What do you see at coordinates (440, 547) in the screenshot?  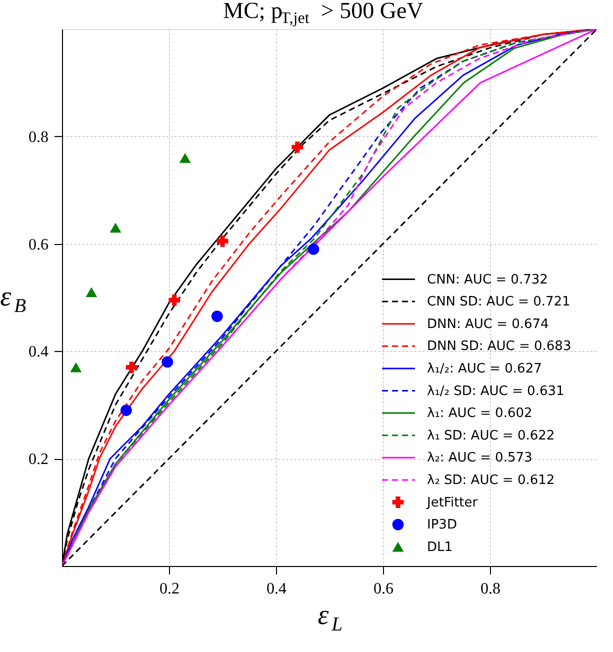 I see `legend-label: DL1` at bounding box center [440, 547].